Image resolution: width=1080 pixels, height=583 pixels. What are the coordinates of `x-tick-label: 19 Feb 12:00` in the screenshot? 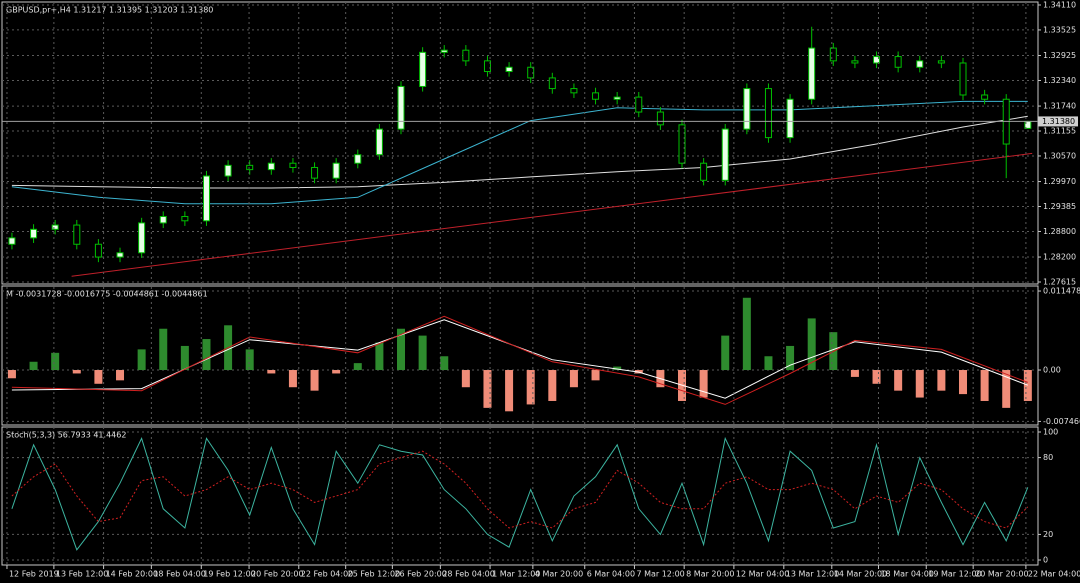 It's located at (229, 574).